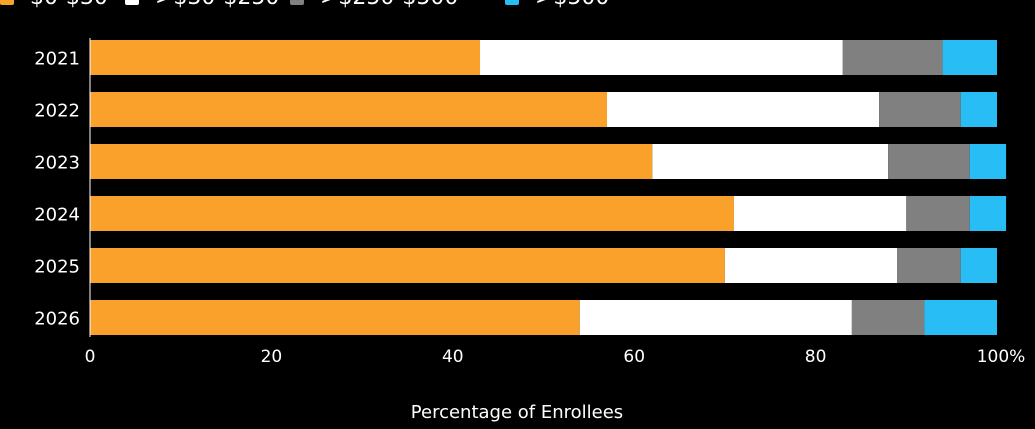 This screenshot has width=1035, height=429. I want to click on y-tick-label: 2021, so click(57, 59).